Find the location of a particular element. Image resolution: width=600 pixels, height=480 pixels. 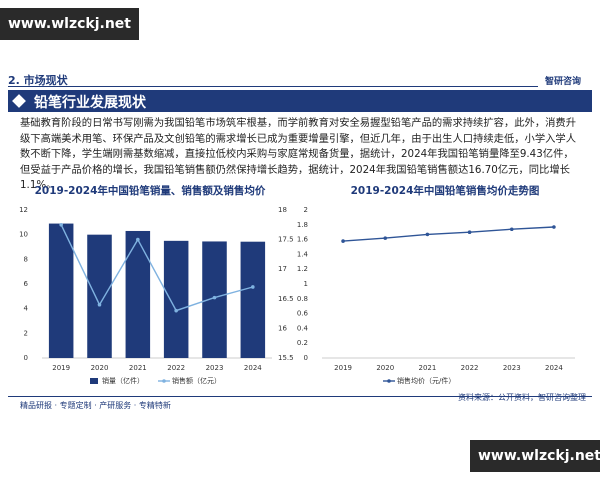

y2-tick-label: 17 is located at coordinates (282, 269).